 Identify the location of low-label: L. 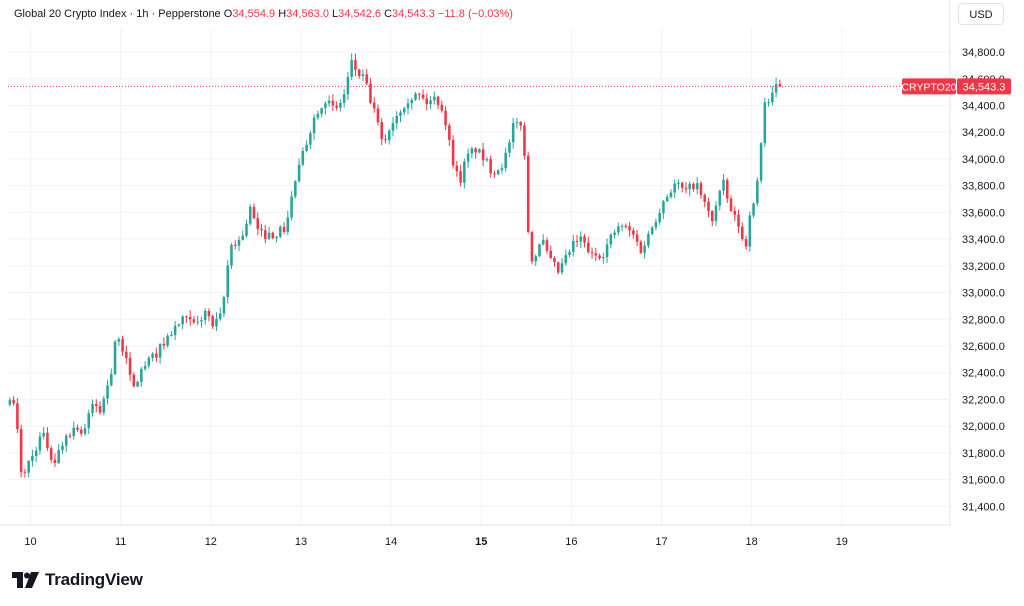
(335, 14).